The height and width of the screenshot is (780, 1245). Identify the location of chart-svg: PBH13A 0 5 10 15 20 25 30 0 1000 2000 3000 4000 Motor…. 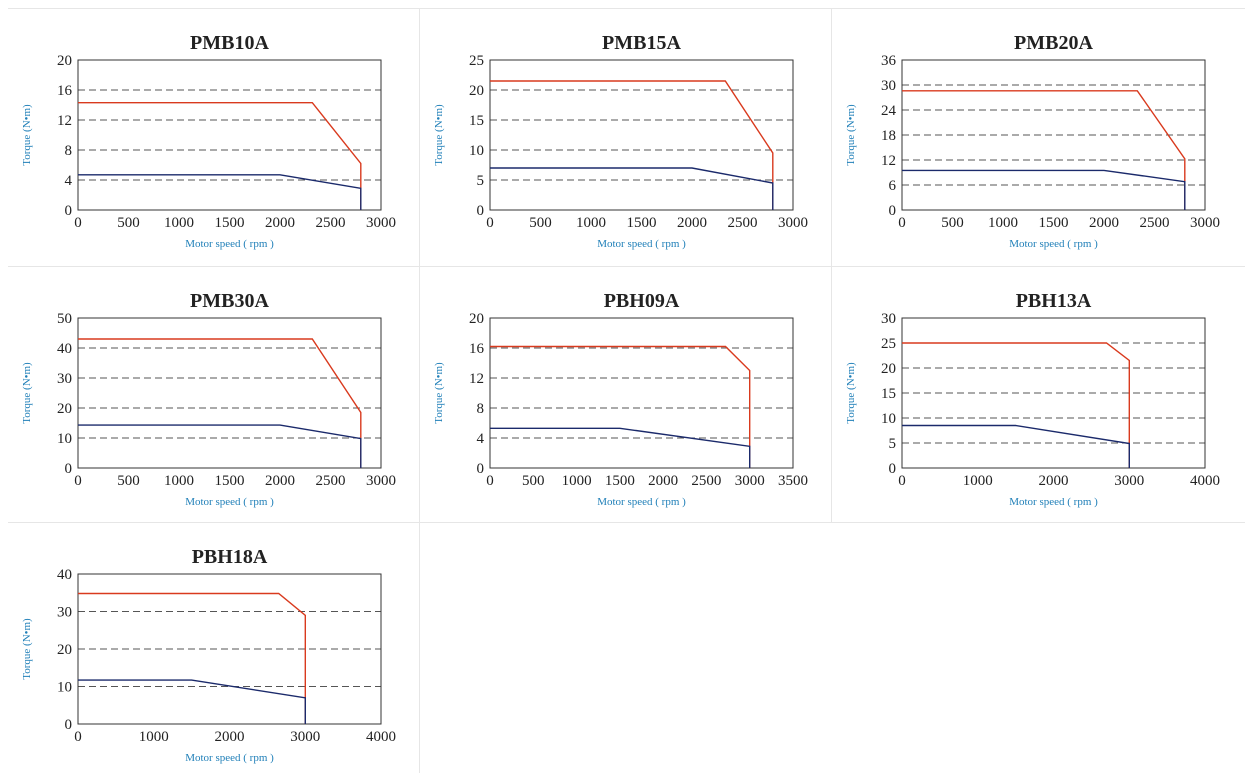
(1032, 399).